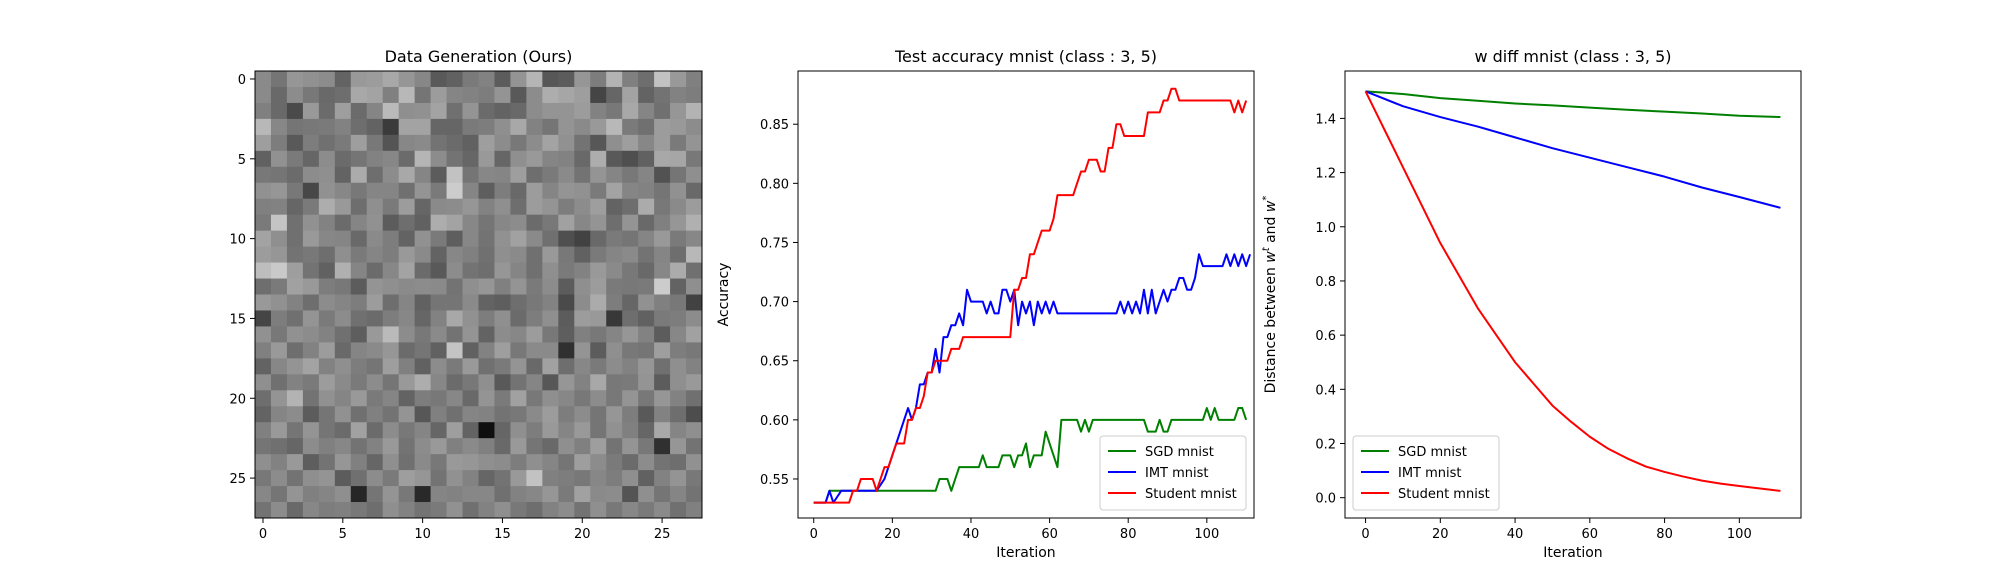 This screenshot has height=580, width=2000. I want to click on y-tick-label: 10, so click(237, 240).